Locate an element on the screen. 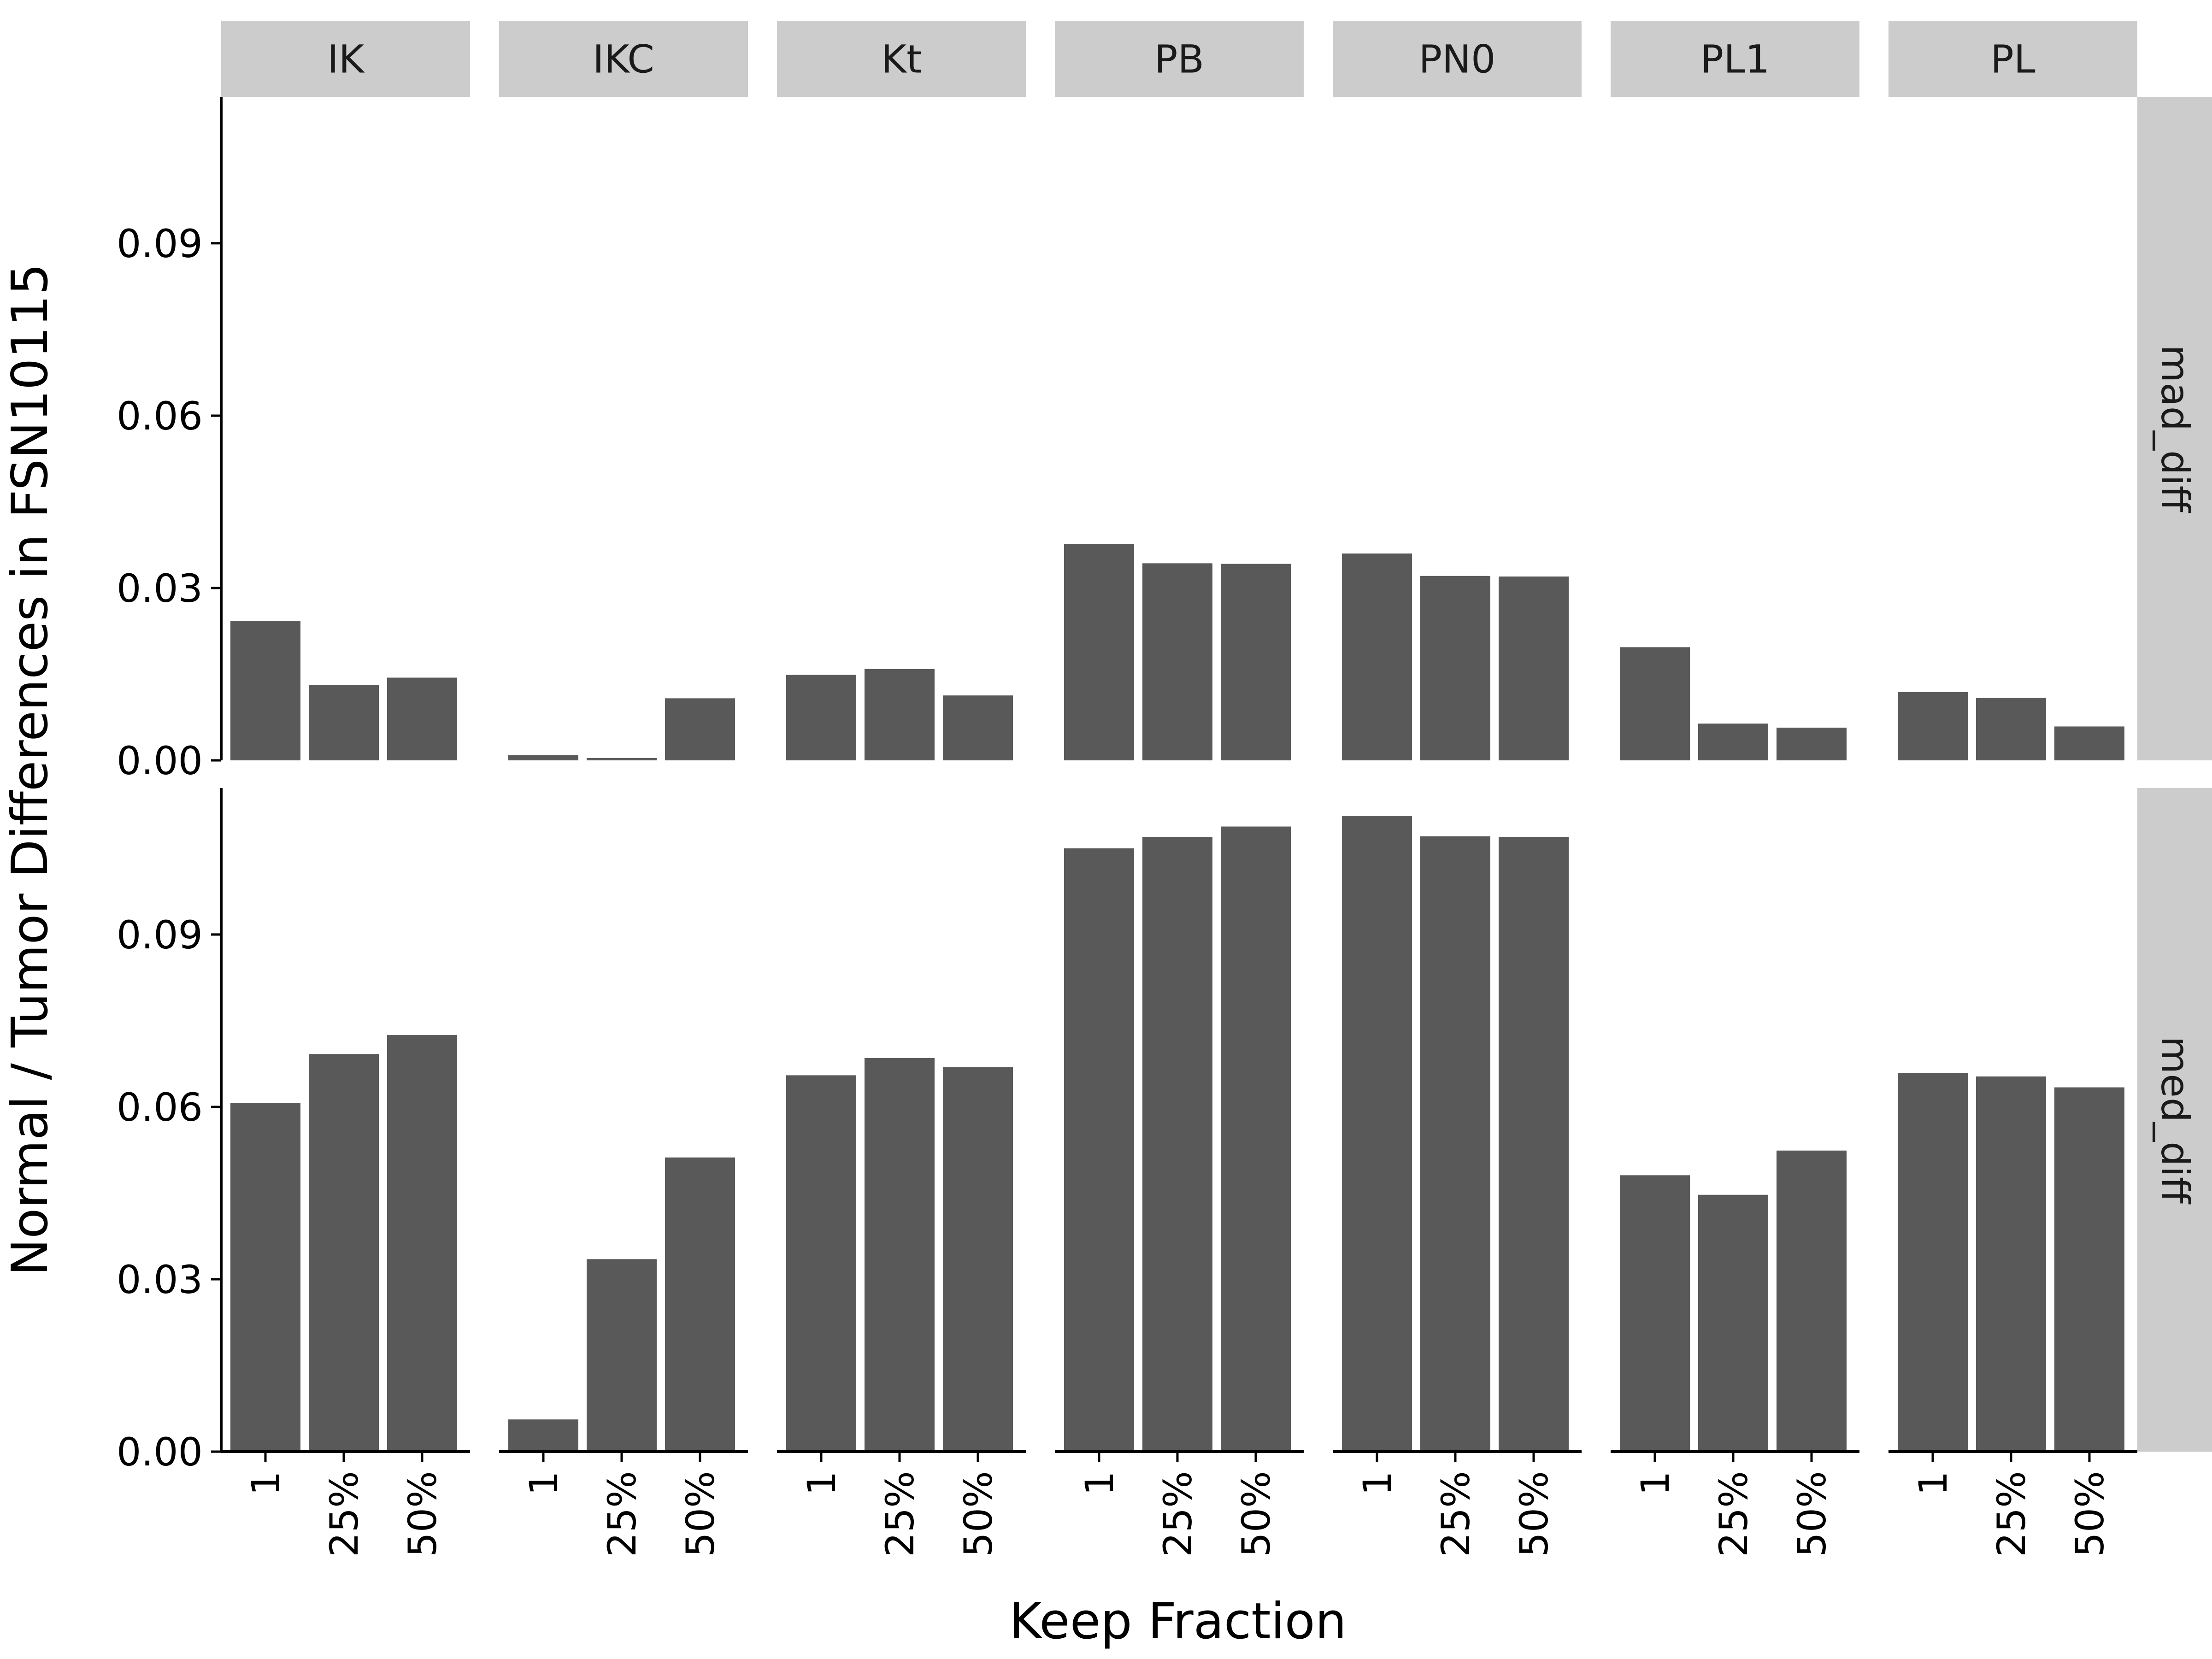 This screenshot has height=1659, width=2212. strip-kt is located at coordinates (901, 59).